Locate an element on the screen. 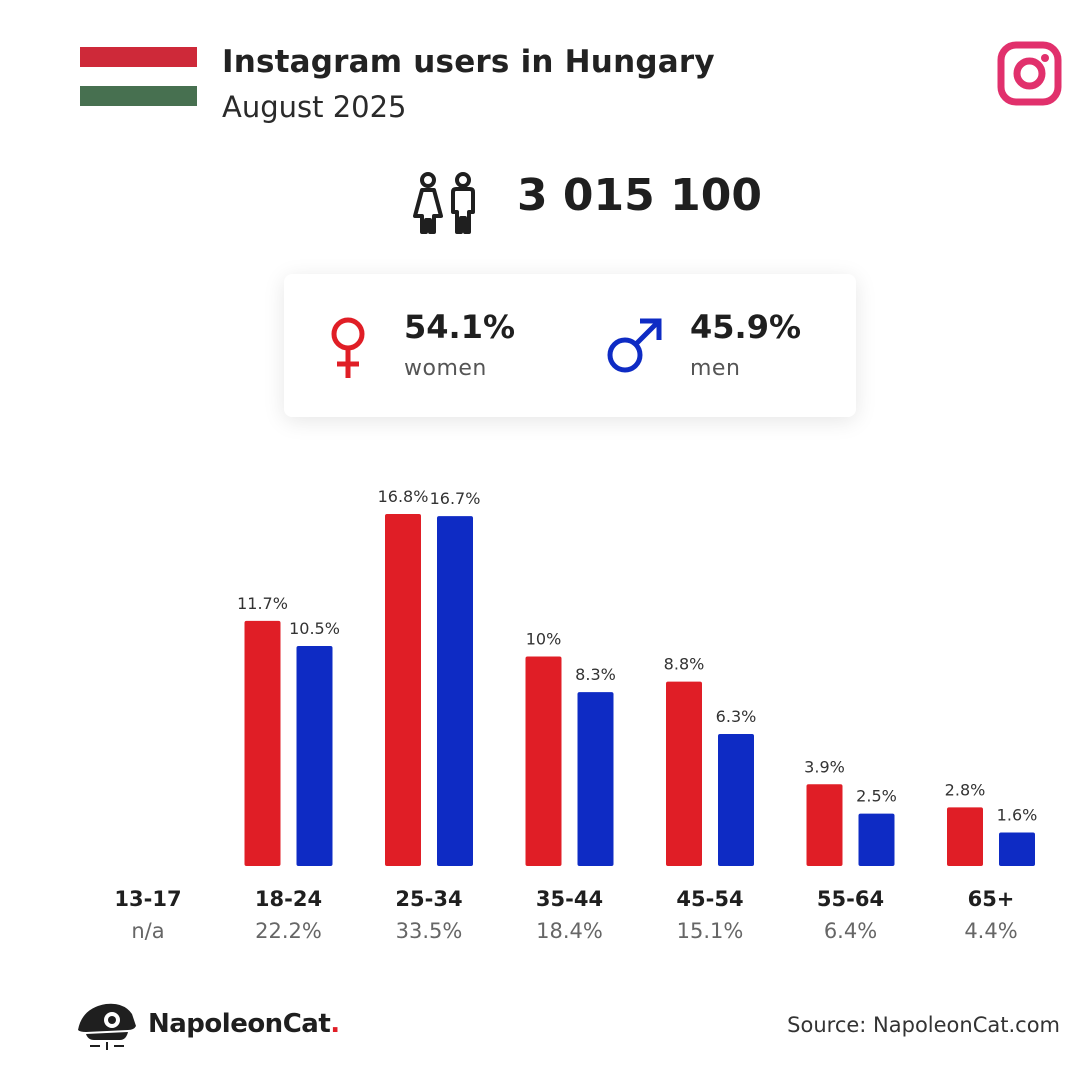 This screenshot has height=1080, width=1080. women-percent: 54.1% is located at coordinates (460, 327).